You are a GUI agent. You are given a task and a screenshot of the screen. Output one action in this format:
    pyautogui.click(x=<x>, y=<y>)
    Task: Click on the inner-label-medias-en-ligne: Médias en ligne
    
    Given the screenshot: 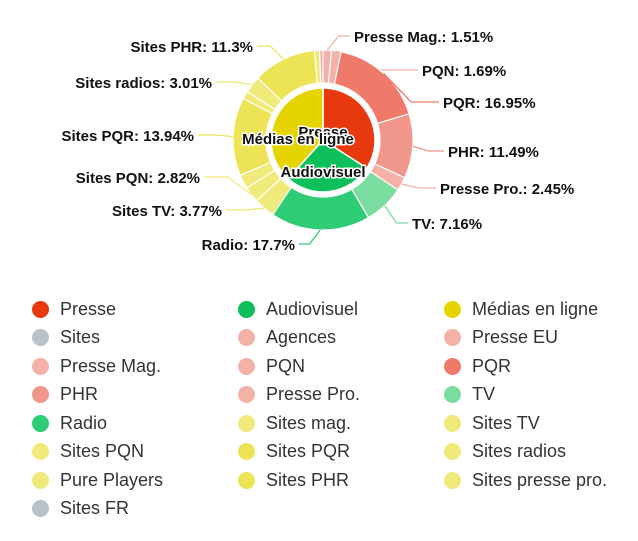 What is the action you would take?
    pyautogui.click(x=298, y=139)
    